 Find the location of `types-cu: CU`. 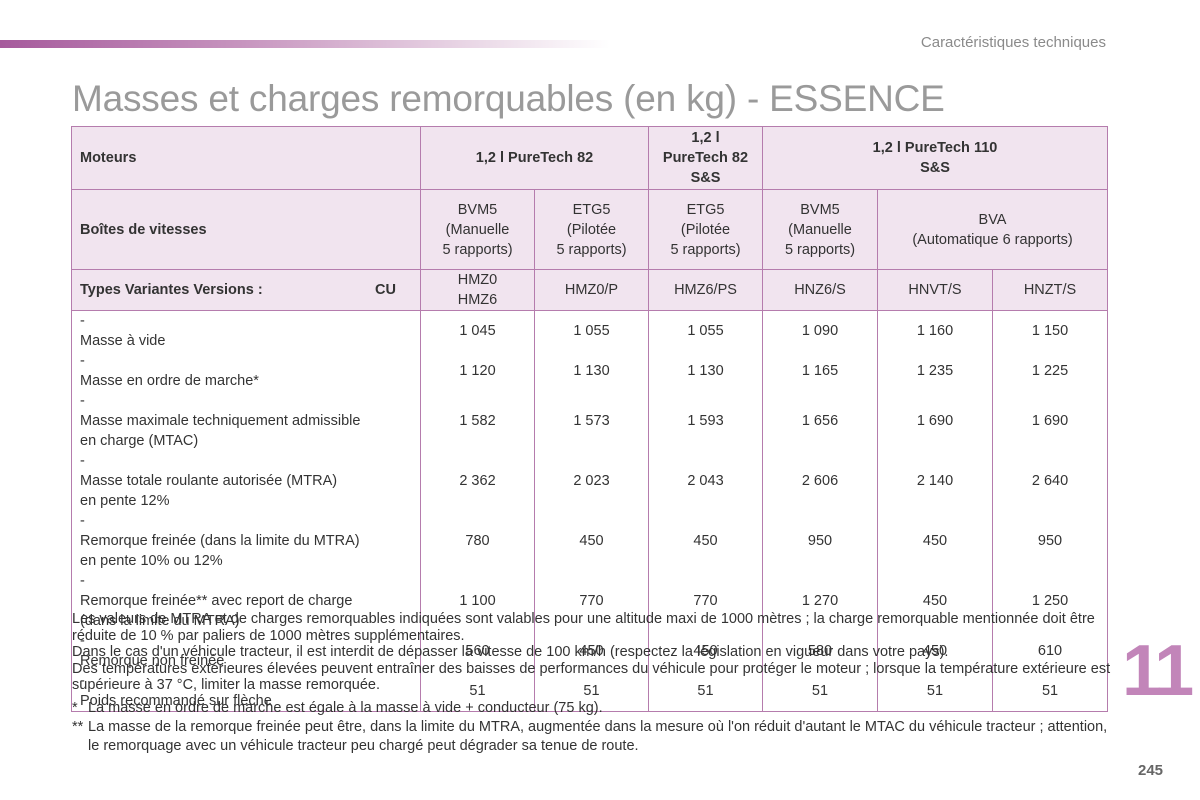

types-cu: CU is located at coordinates (385, 290).